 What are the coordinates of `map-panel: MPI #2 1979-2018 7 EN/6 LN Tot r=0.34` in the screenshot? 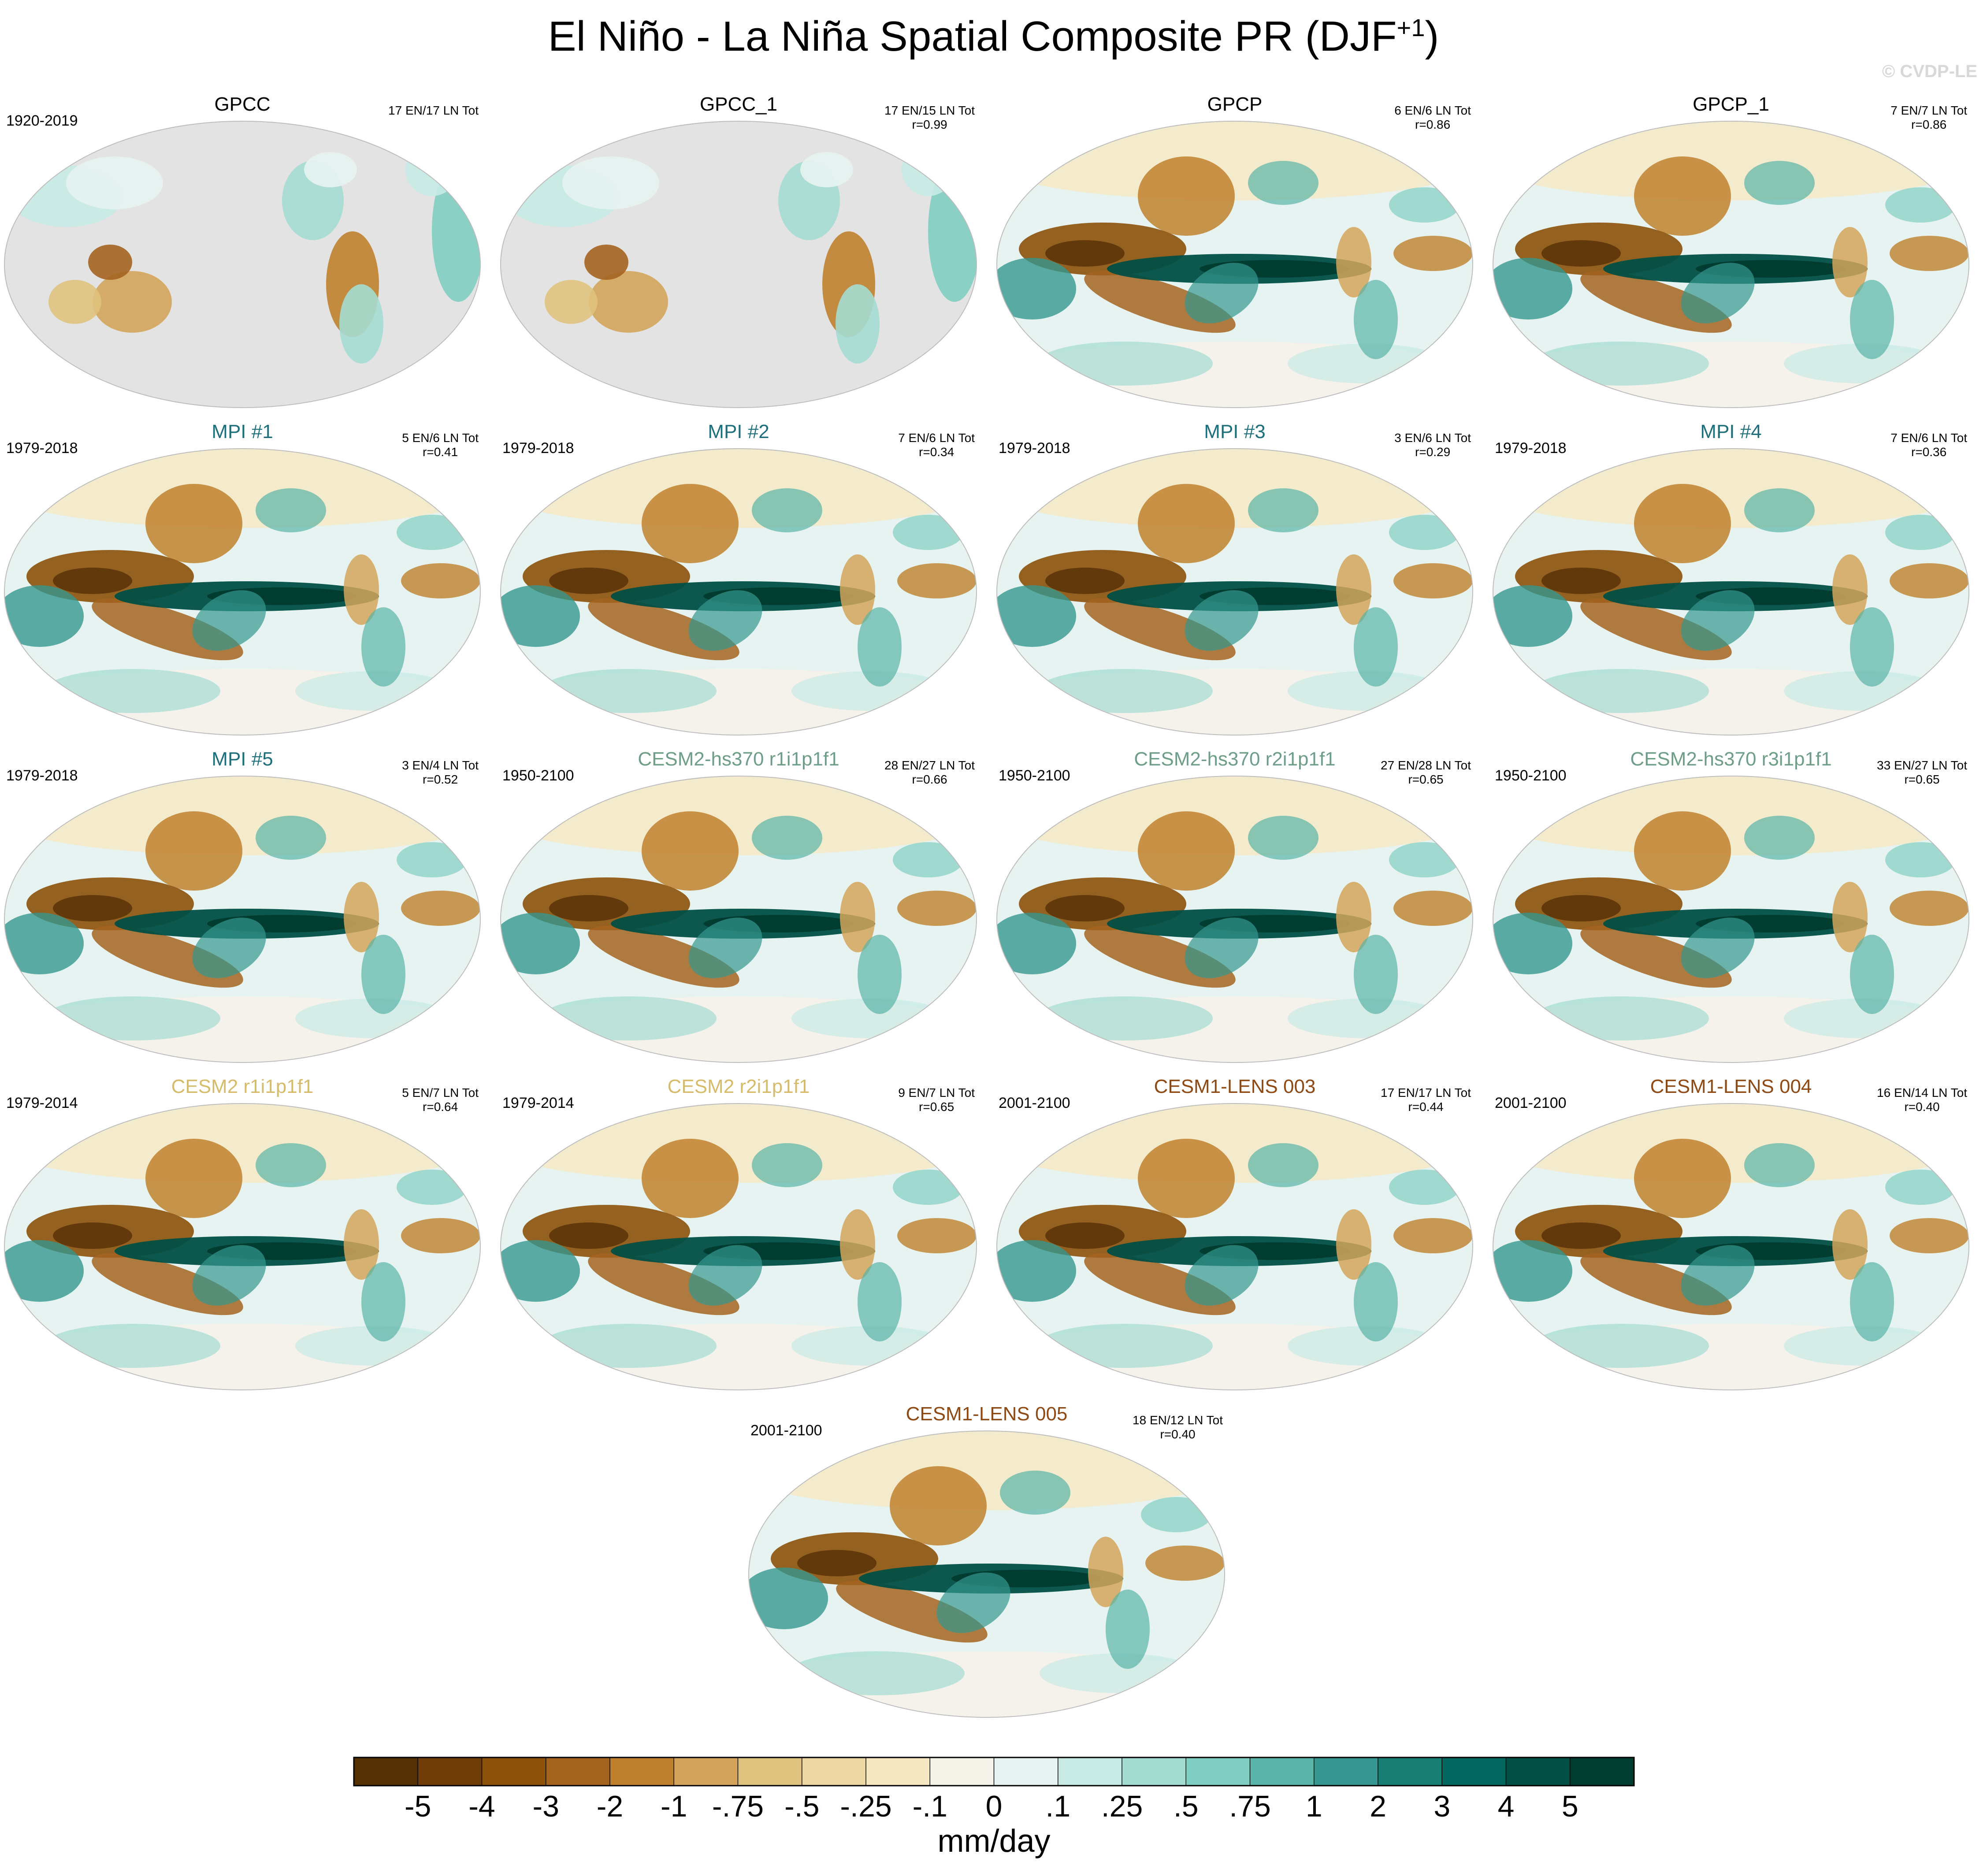 It's located at (738, 580).